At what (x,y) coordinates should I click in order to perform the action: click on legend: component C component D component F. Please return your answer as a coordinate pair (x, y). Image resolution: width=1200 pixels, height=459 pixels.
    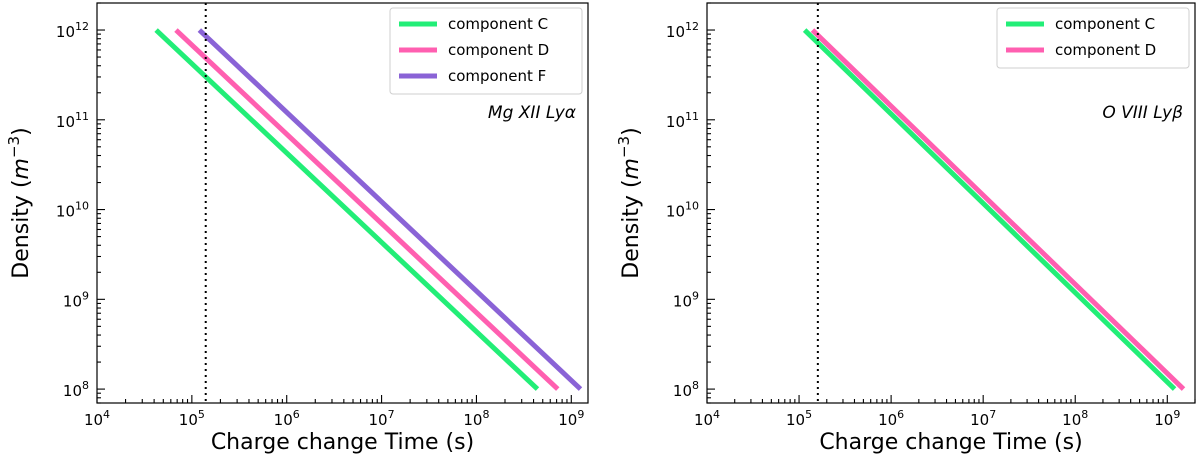
    Looking at the image, I should click on (486, 51).